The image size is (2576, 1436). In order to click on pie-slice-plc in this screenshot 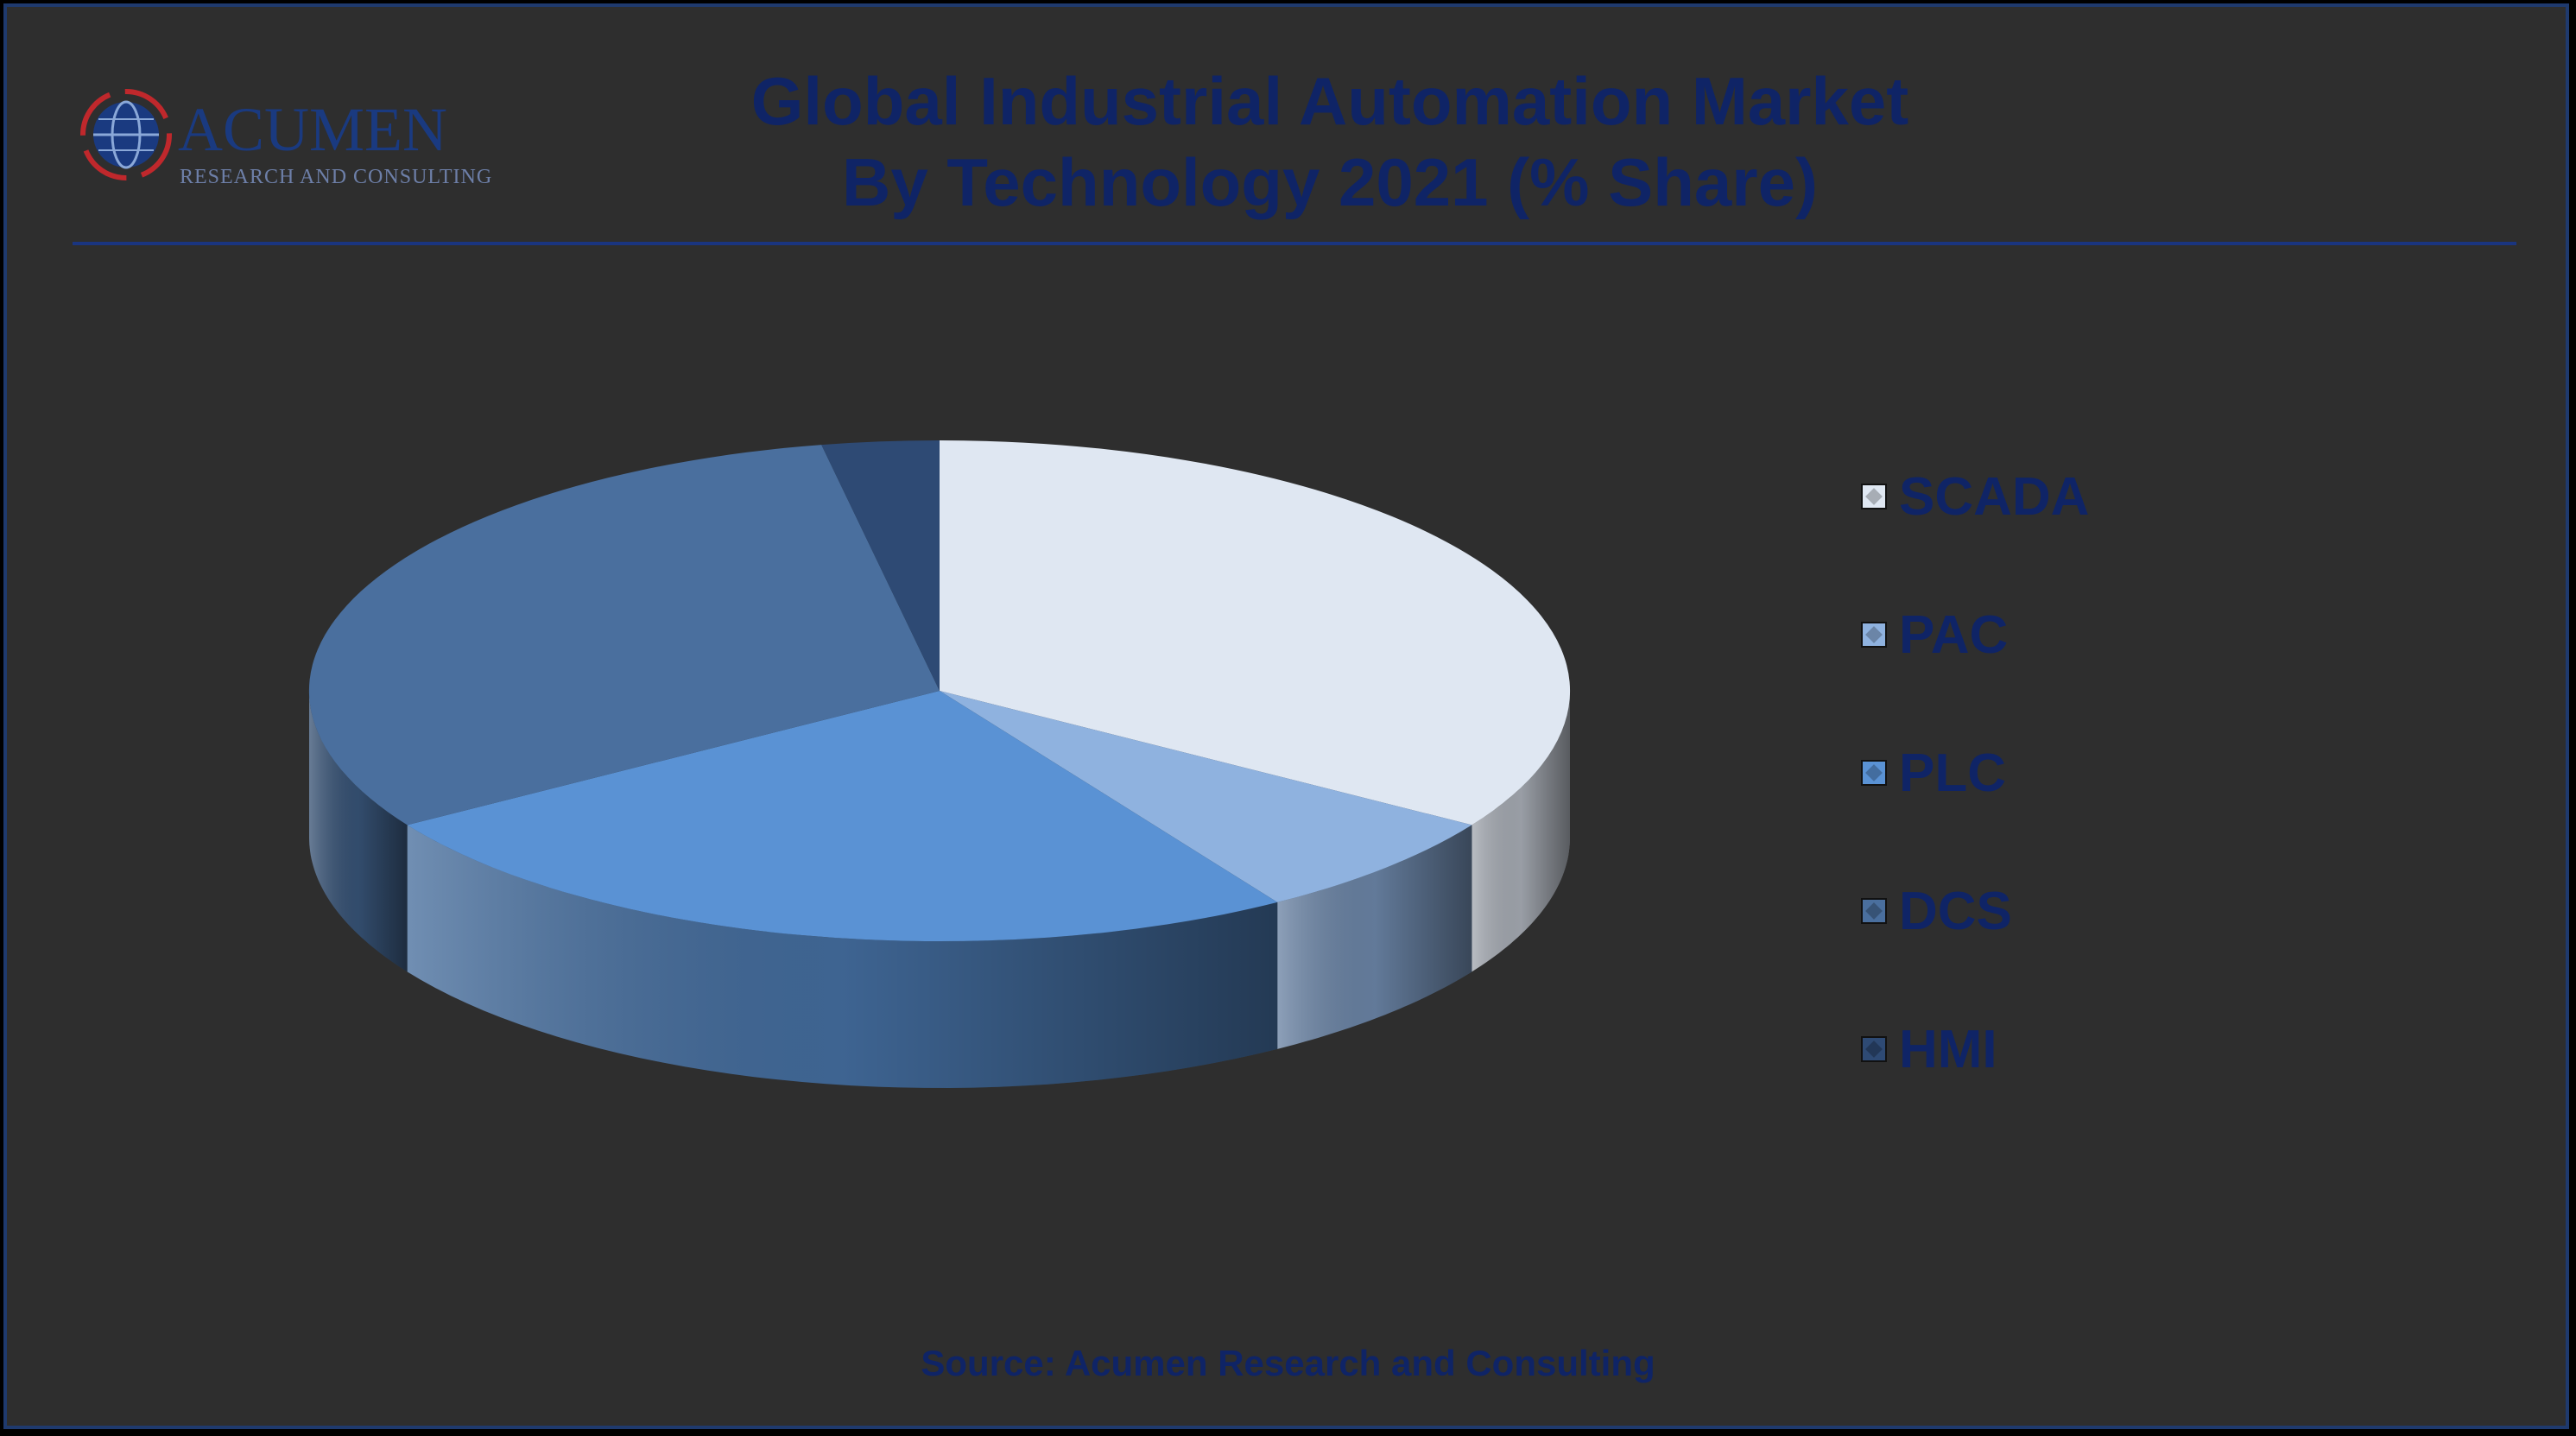, I will do `click(842, 816)`.